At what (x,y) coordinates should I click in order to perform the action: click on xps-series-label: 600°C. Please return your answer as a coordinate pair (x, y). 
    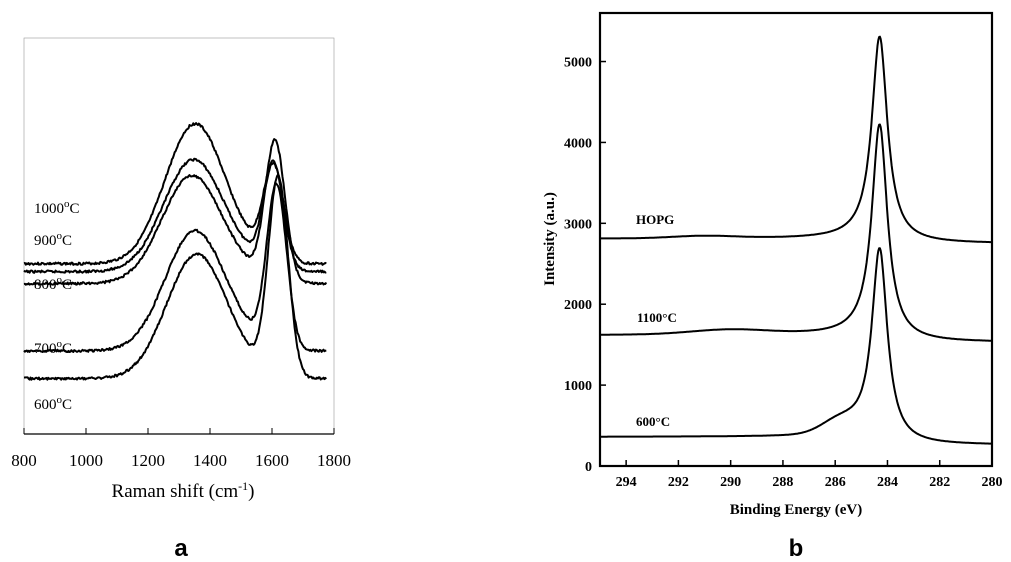
    Looking at the image, I should click on (653, 421).